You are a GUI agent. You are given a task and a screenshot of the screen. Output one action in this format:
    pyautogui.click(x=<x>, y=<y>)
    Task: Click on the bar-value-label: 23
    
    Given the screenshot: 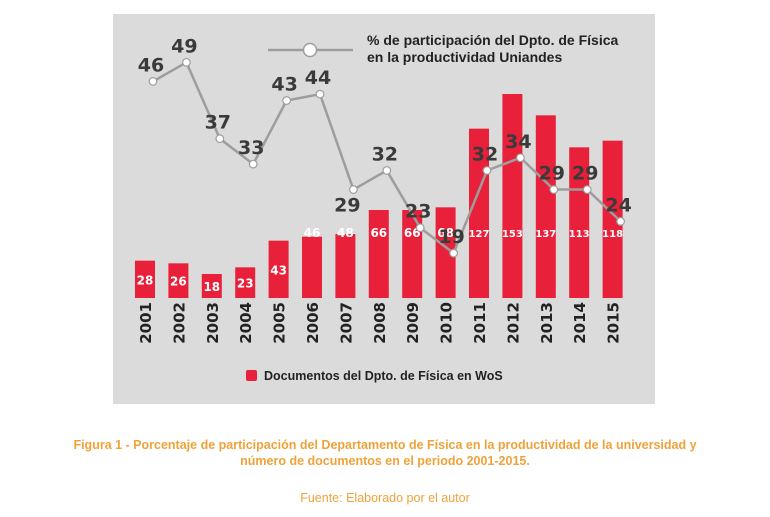 What is the action you would take?
    pyautogui.click(x=245, y=284)
    